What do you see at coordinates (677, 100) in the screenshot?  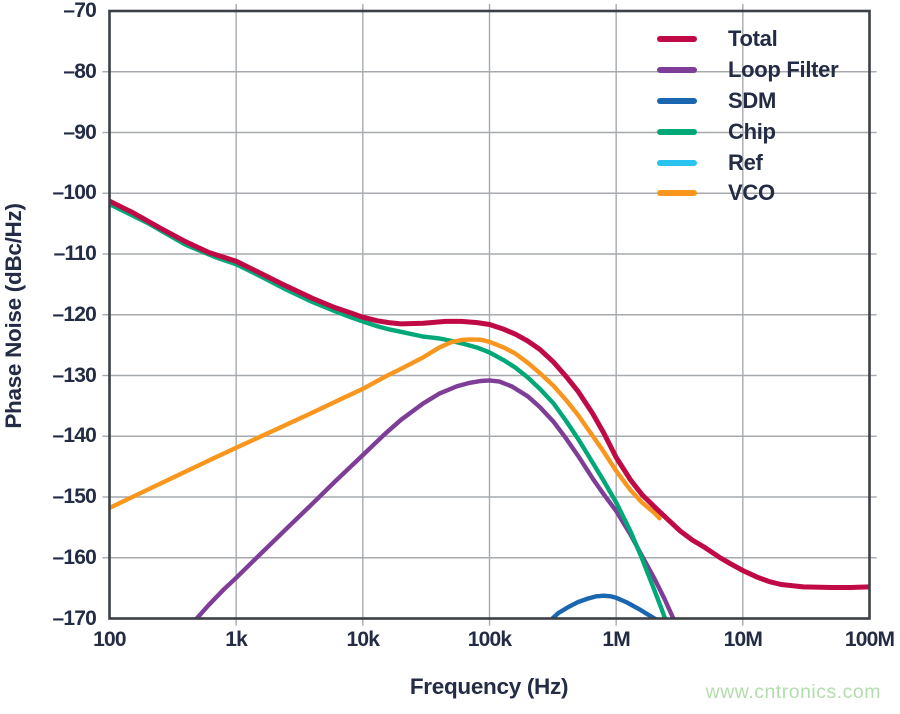 I see `legend-swatch-sdm` at bounding box center [677, 100].